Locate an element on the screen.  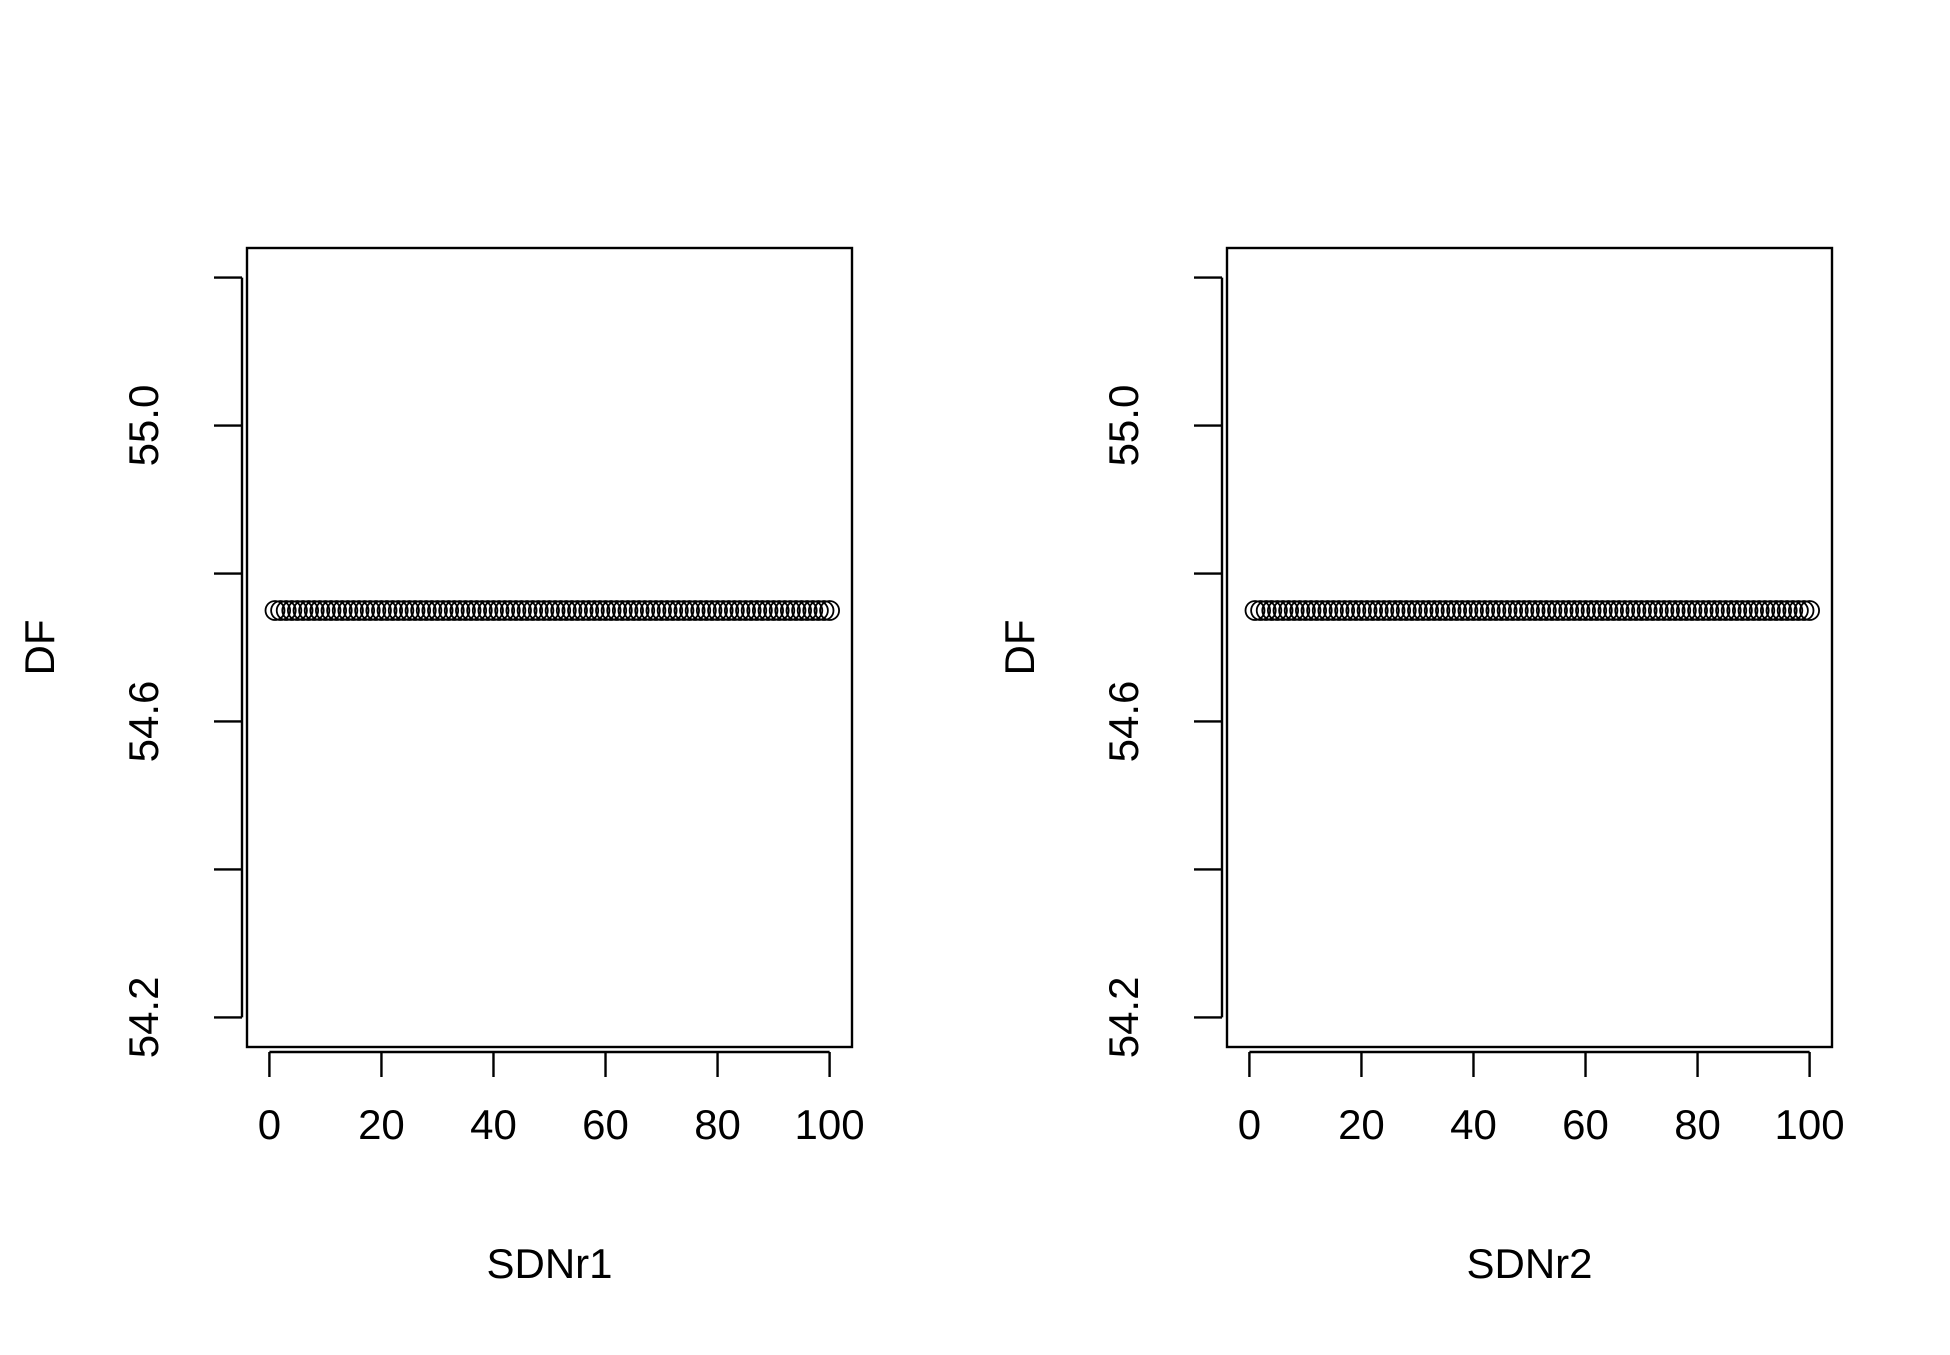
y-tick-label: 54.6 is located at coordinates (143, 722).